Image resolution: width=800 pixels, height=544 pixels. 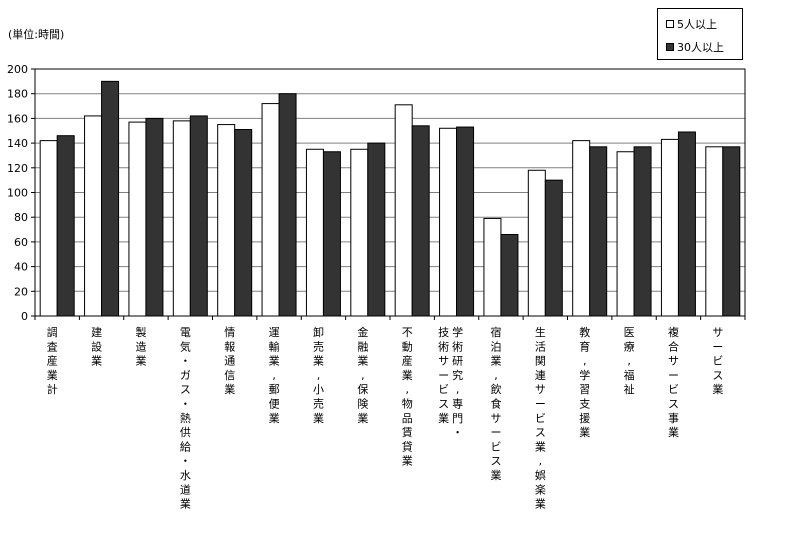 I want to click on x-category-label: 調査産業計, so click(x=52, y=360).